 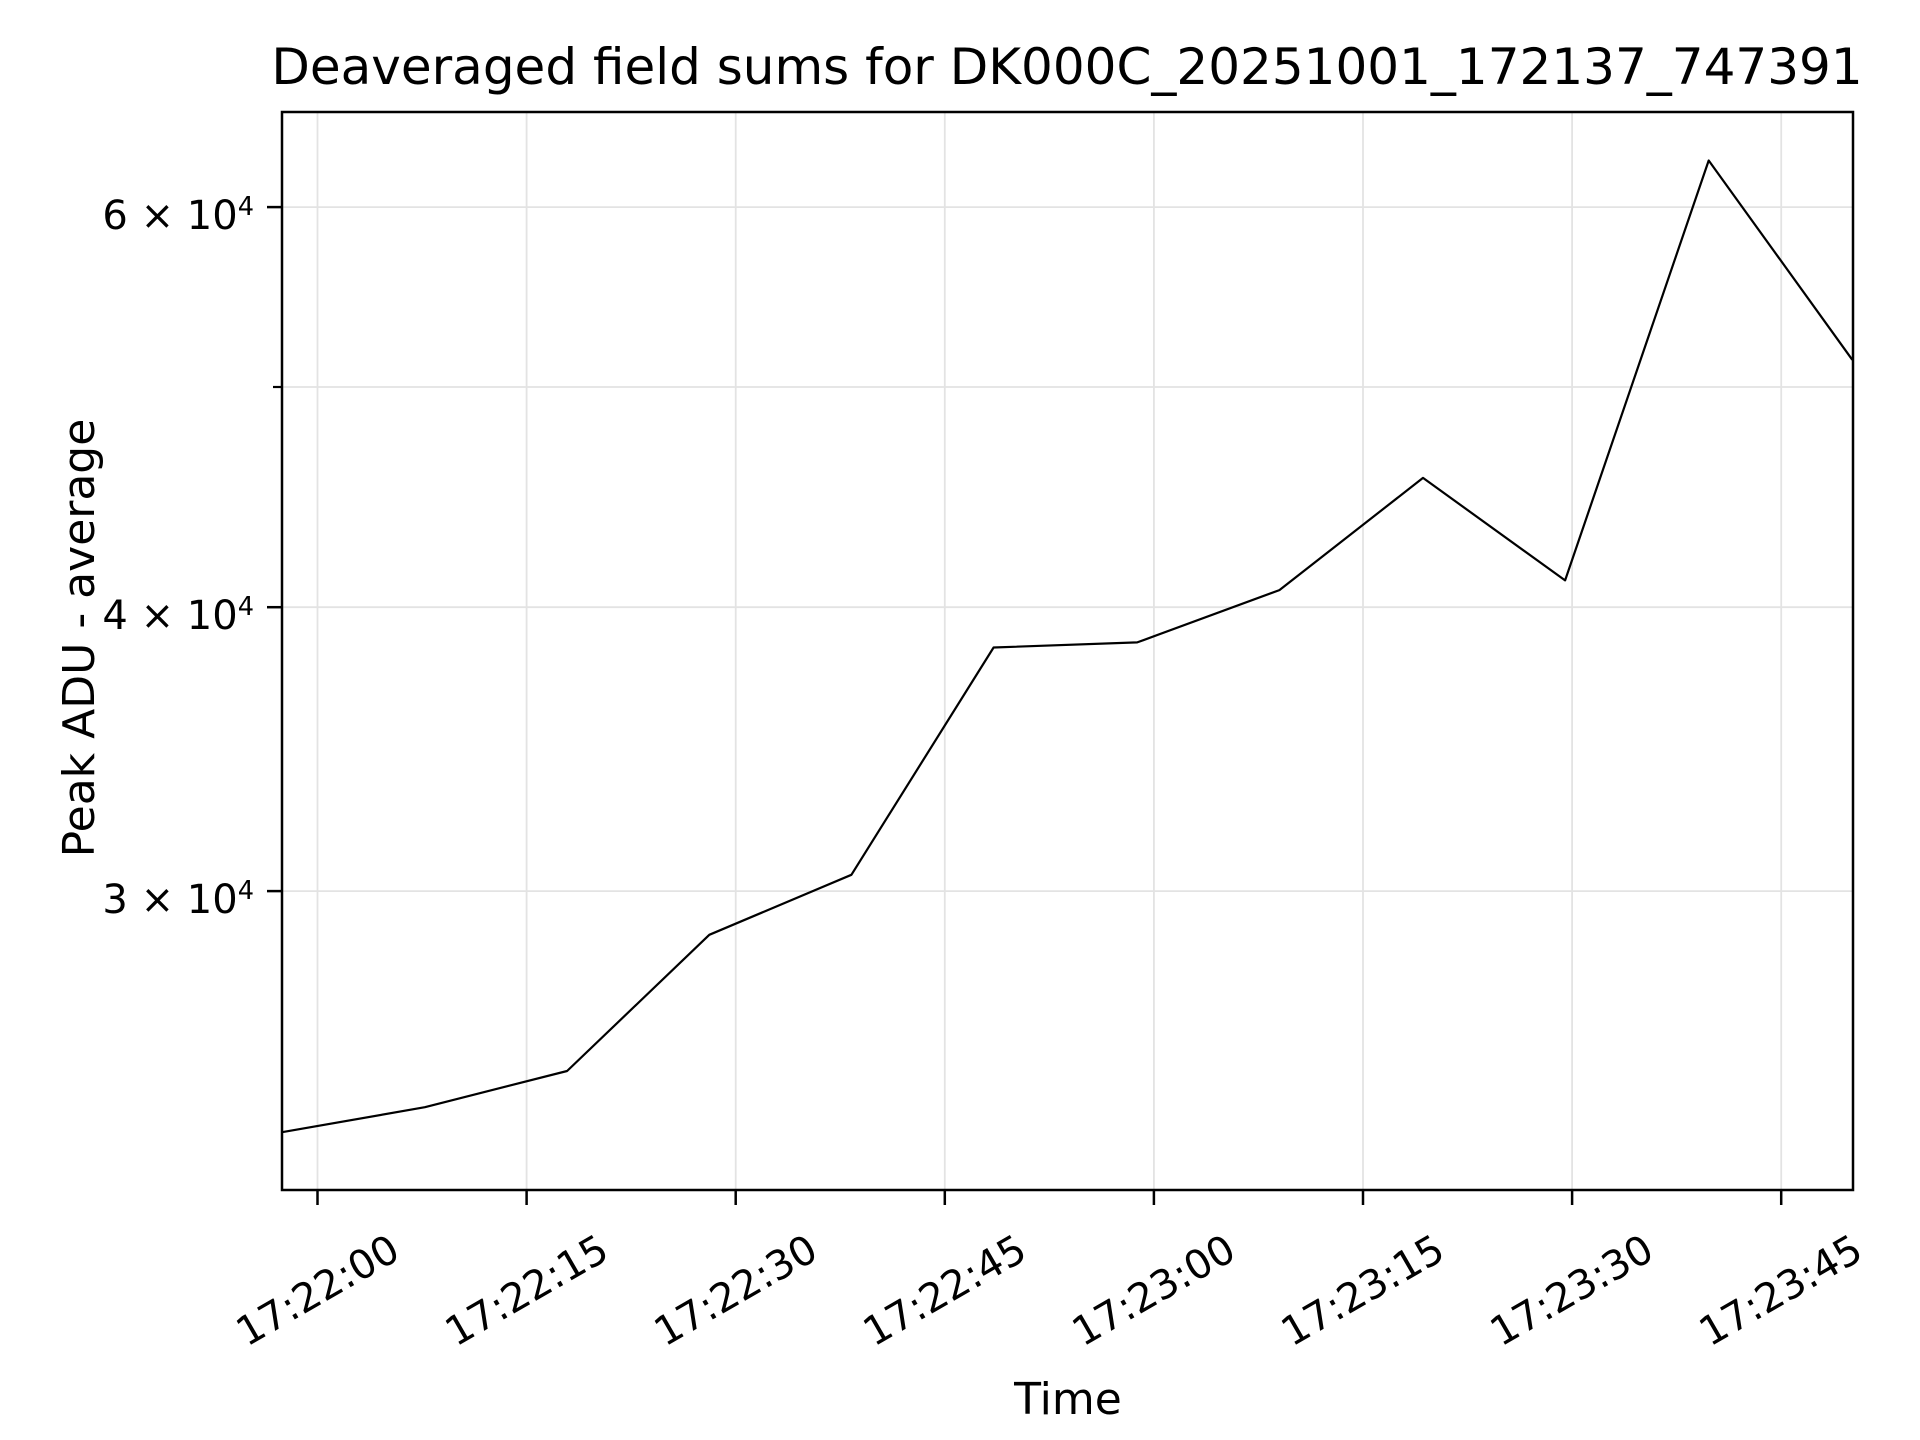 I want to click on y-tick-label: 4 × 104, so click(x=178, y=616).